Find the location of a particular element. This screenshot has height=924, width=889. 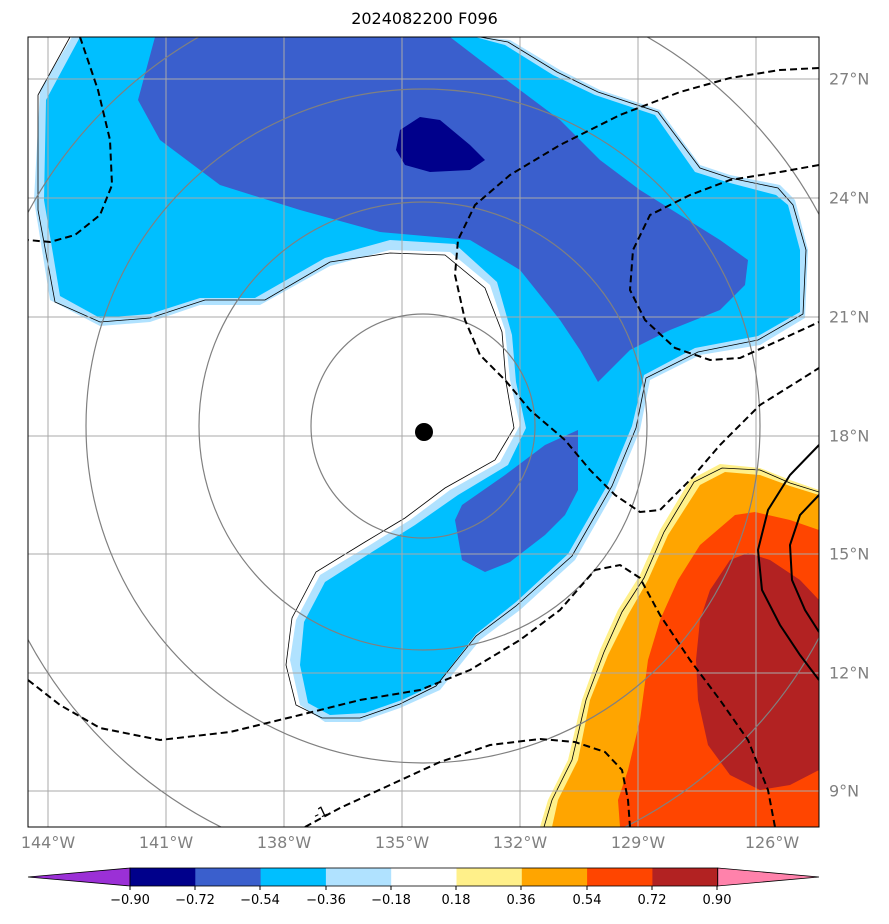

lat-label: 15°N is located at coordinates (849, 554).